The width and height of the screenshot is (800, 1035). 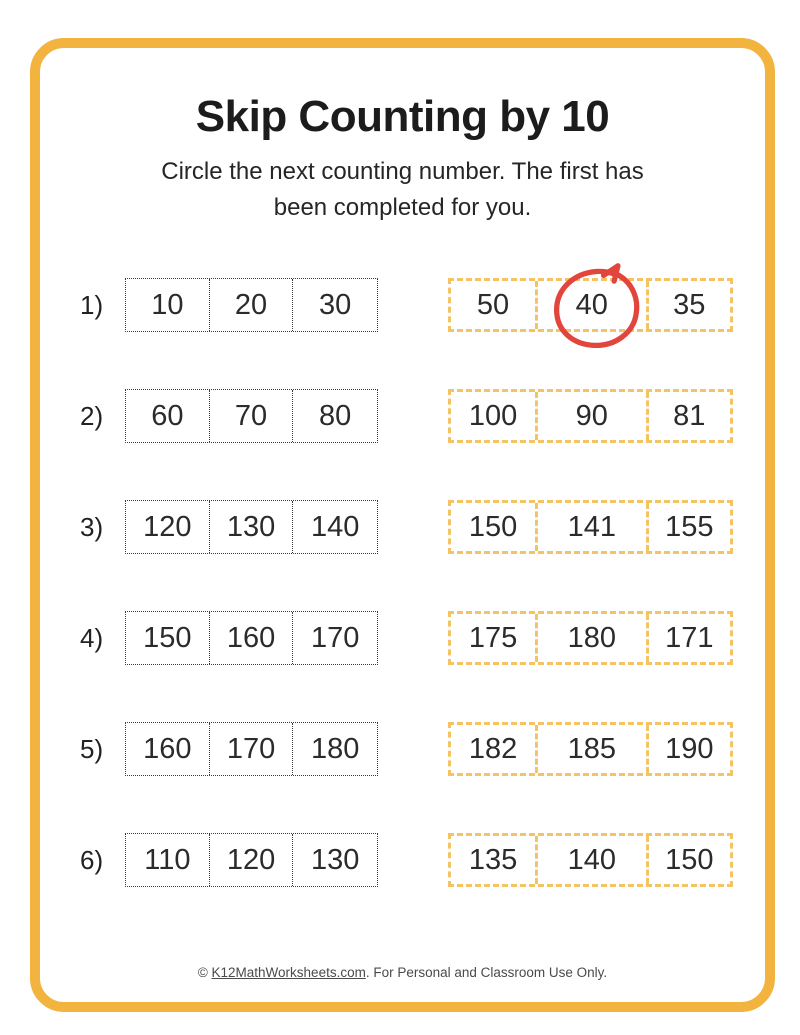 I want to click on sequence-table: 10 20 30, so click(x=251, y=305).